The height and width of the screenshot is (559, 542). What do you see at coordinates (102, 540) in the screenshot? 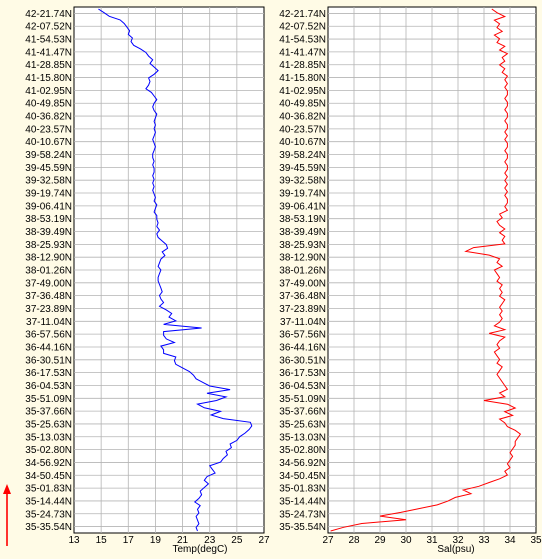
I see `x-tick-label: 15` at bounding box center [102, 540].